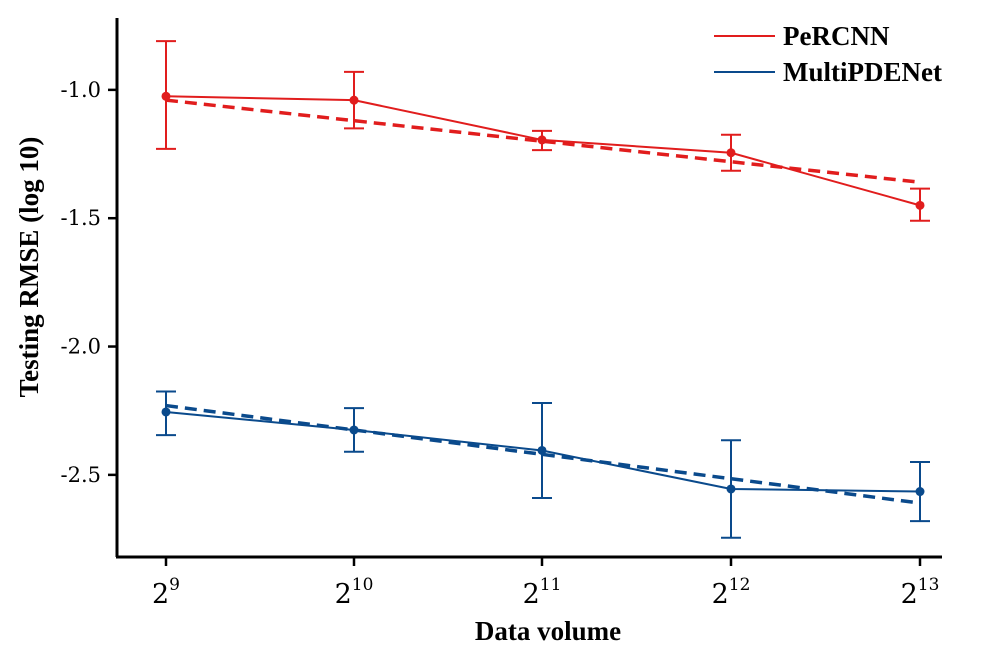  Describe the element at coordinates (166, 592) in the screenshot. I see `x-tick-label: 29` at that location.